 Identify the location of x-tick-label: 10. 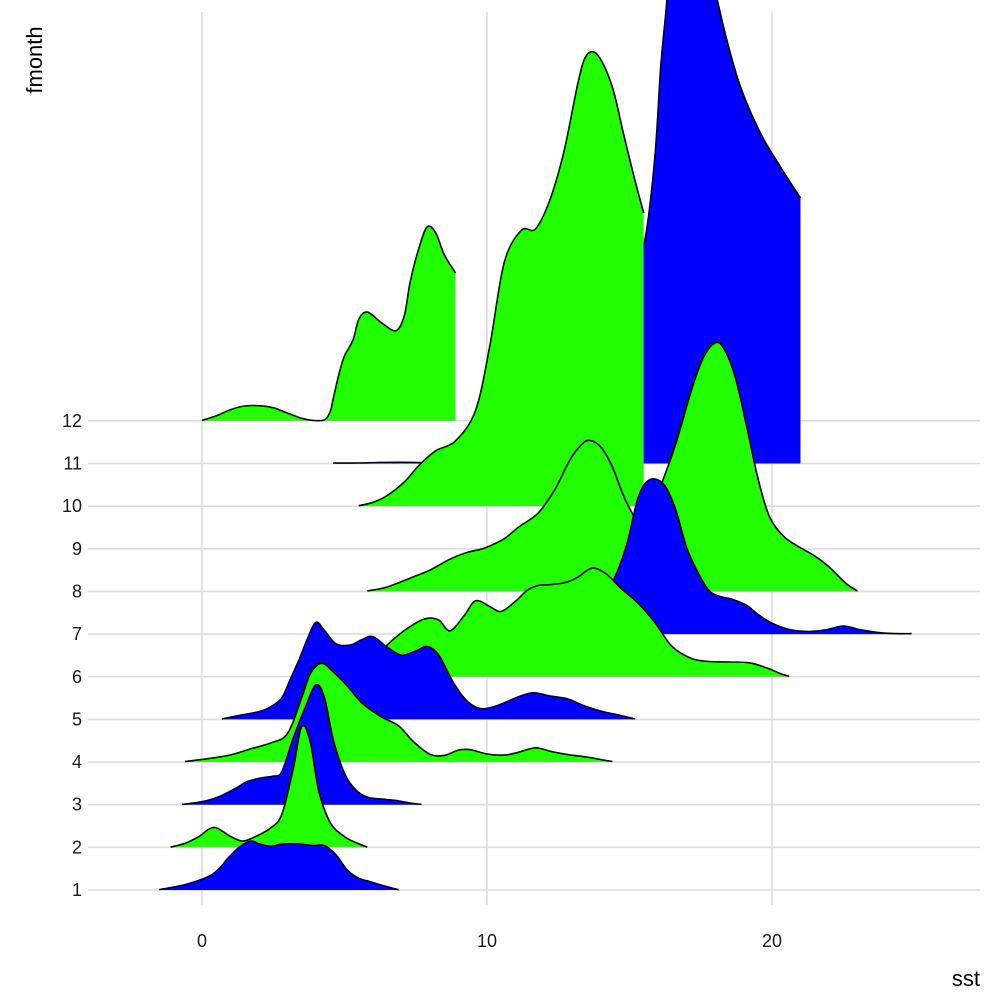
(487, 941).